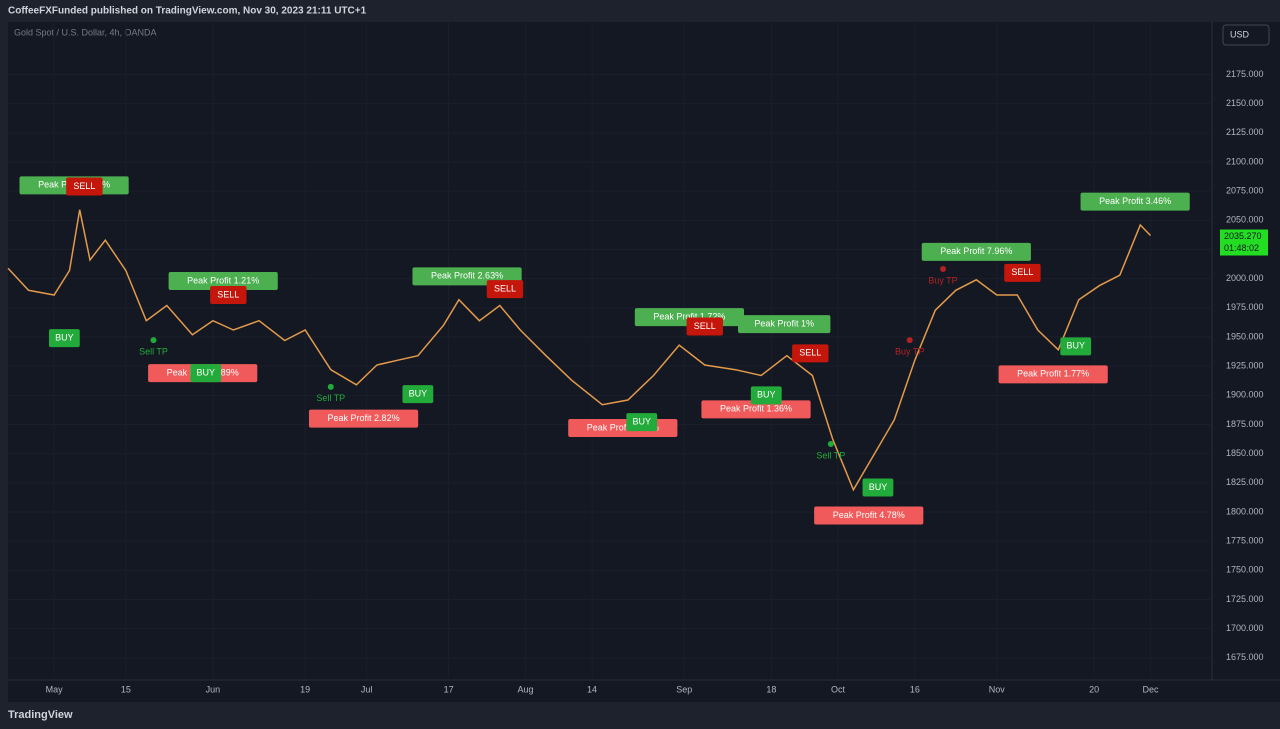 The image size is (1280, 729). I want to click on countdown: 01:48:02, so click(1241, 248).